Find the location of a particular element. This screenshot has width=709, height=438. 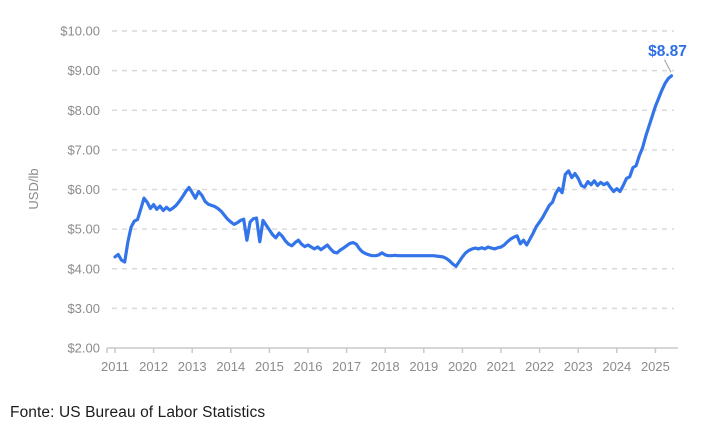

x-axis-tick-label: 2011 is located at coordinates (115, 366).